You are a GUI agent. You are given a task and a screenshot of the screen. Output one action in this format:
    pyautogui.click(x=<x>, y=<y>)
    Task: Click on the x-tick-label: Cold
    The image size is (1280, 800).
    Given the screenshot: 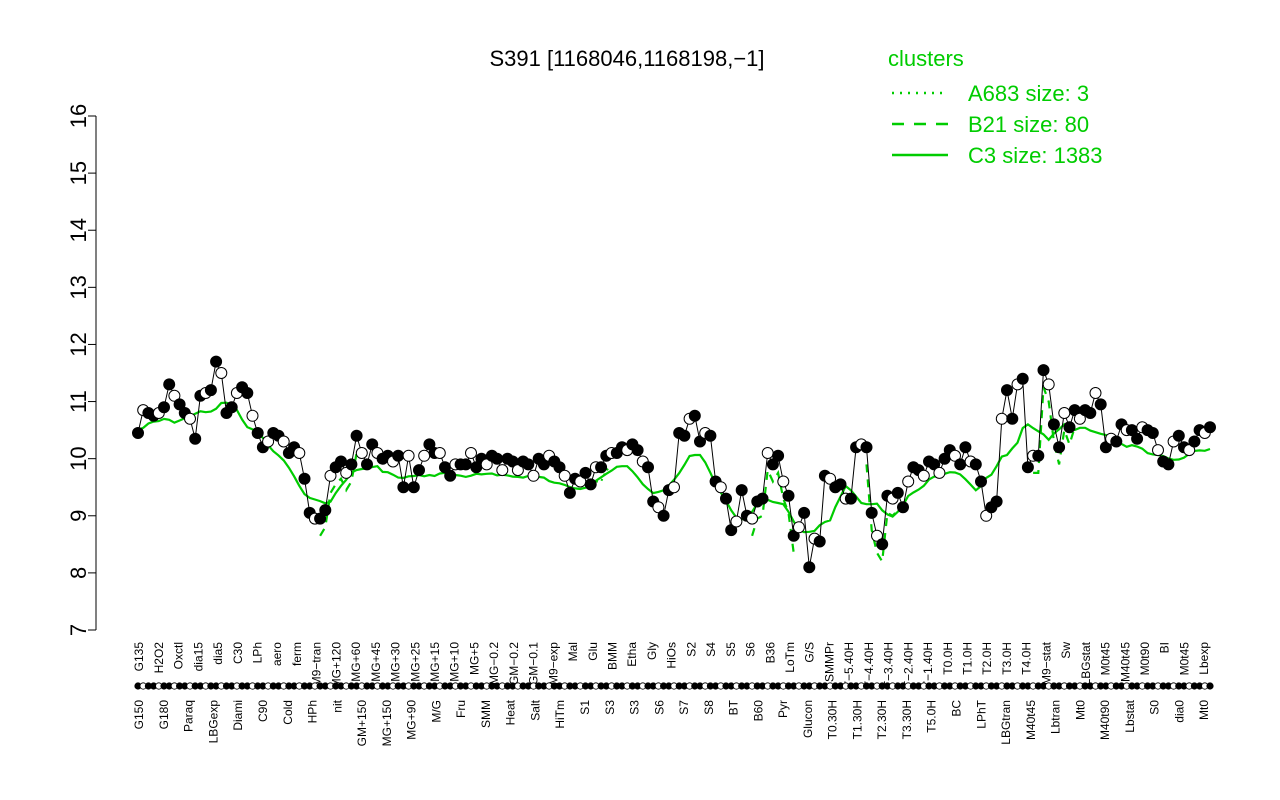 What is the action you would take?
    pyautogui.click(x=288, y=712)
    